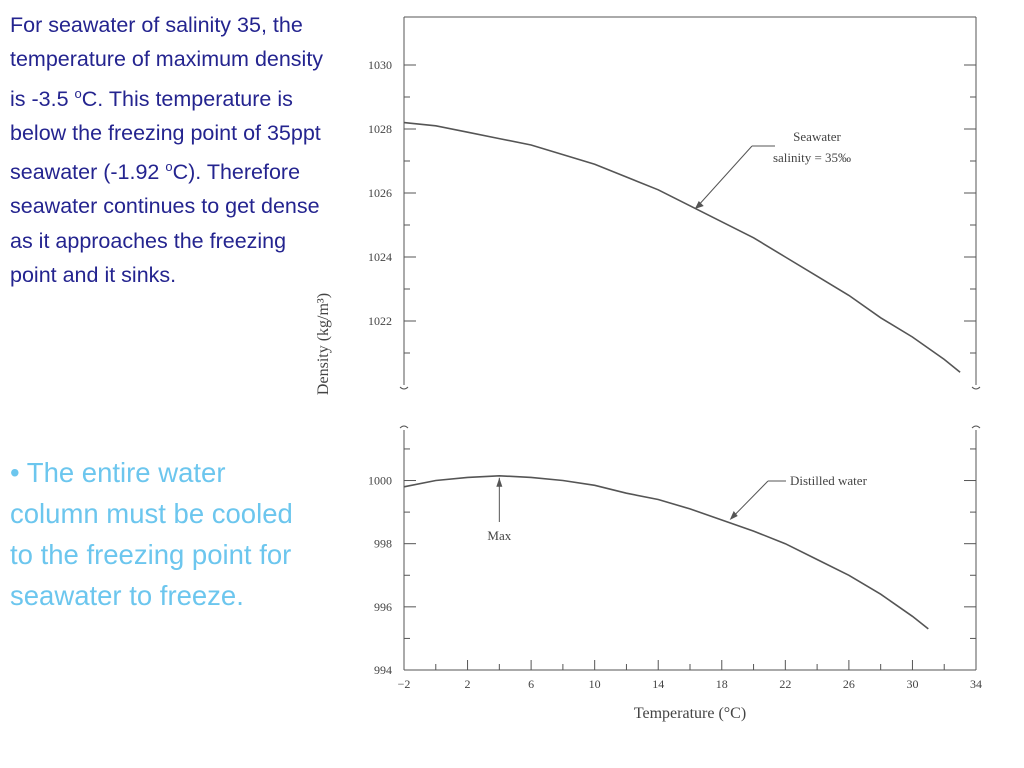 The height and width of the screenshot is (768, 1024). What do you see at coordinates (750, 499) in the screenshot?
I see `distilled-leader-line` at bounding box center [750, 499].